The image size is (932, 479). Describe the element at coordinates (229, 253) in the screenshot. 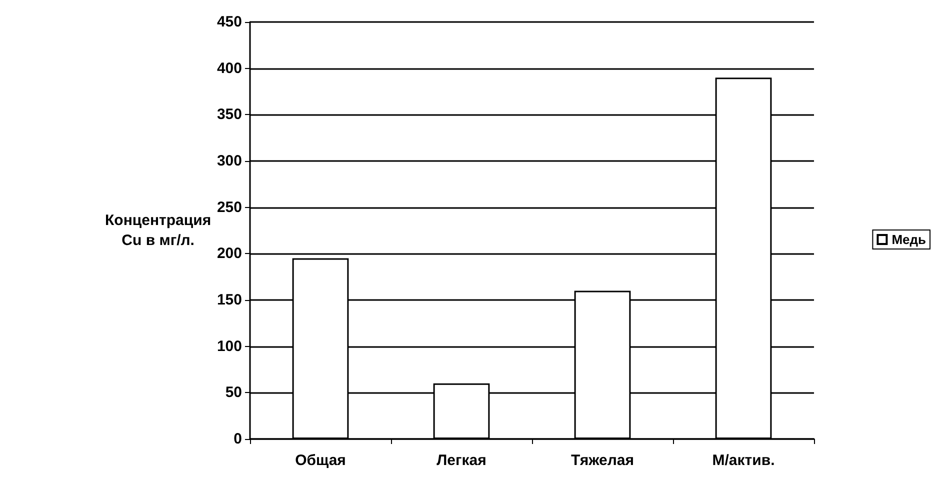

I see `y-tick-label: 200` at that location.